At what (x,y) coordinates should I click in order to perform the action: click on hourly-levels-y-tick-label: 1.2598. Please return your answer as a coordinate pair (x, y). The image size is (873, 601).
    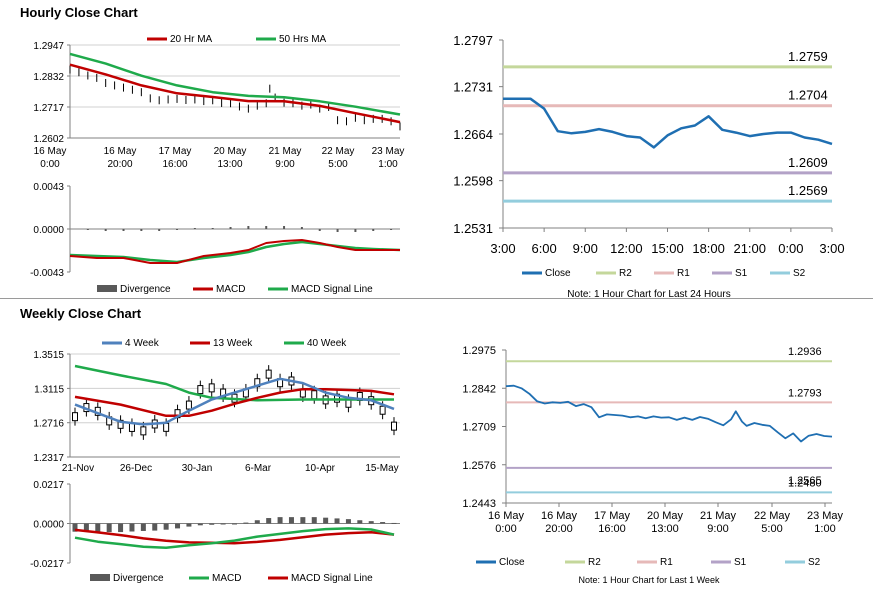
    Looking at the image, I should click on (473, 181).